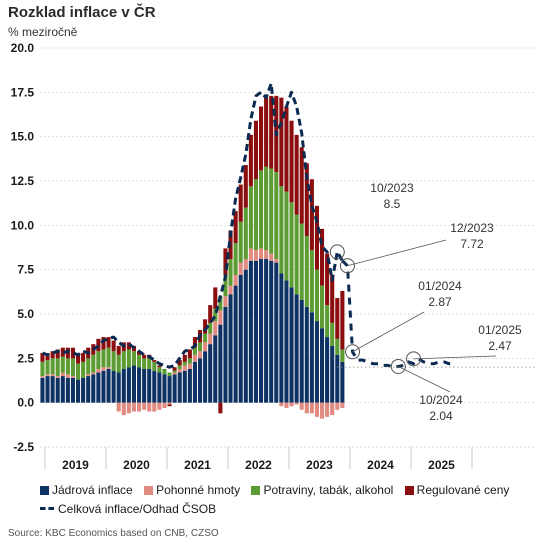 This screenshot has width=550, height=550. What do you see at coordinates (23, 48) in the screenshot?
I see `y-tick-label: 20.0` at bounding box center [23, 48].